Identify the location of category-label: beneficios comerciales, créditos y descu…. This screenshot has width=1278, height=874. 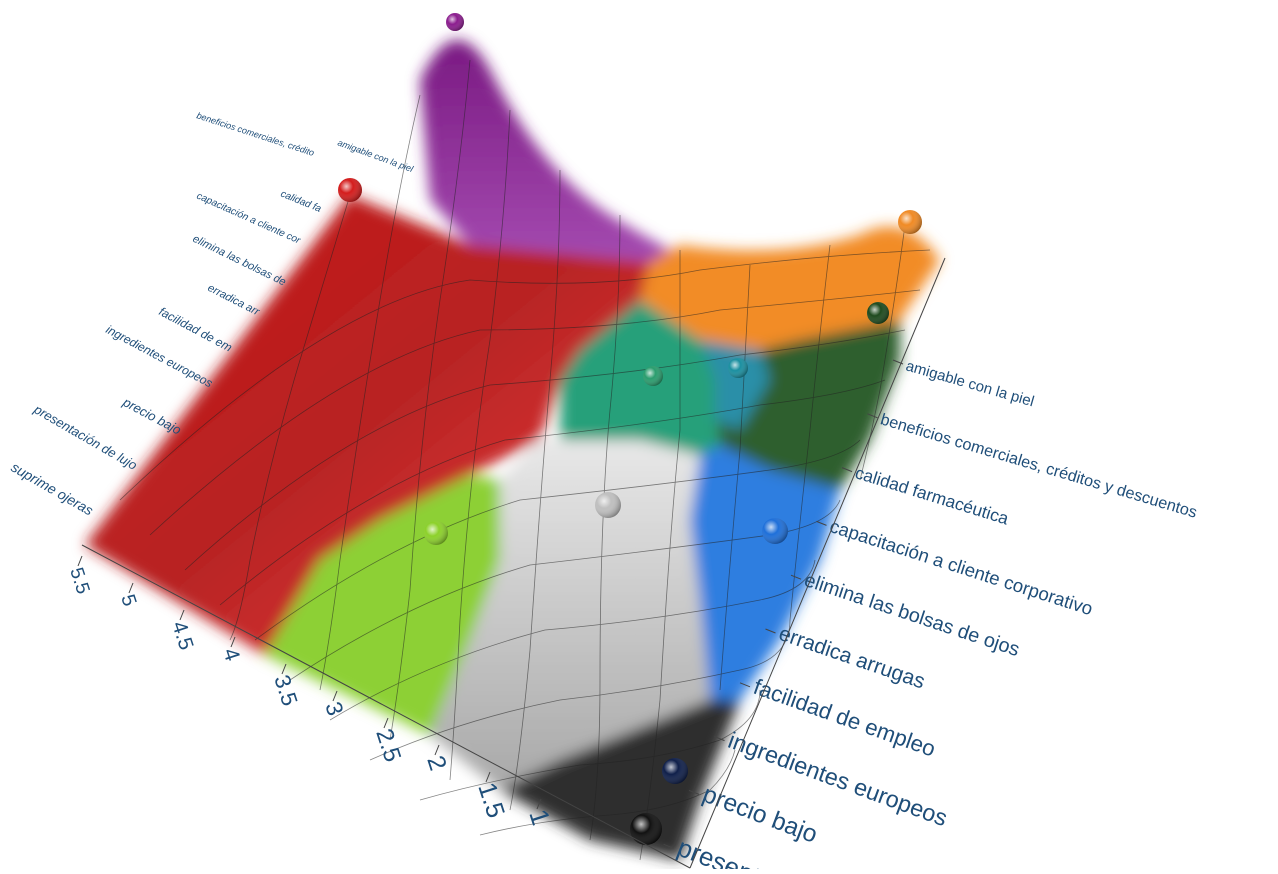
(1038, 465).